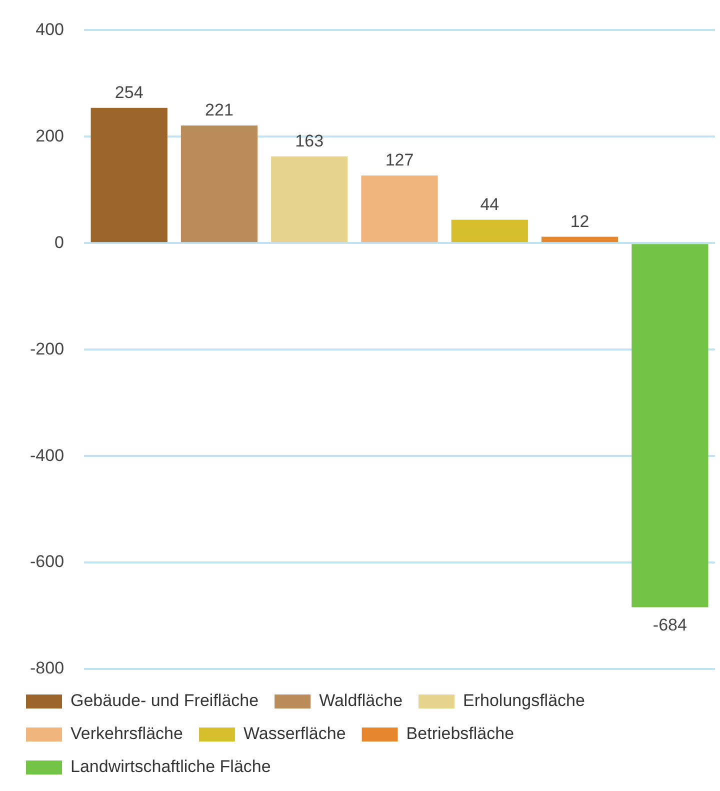  What do you see at coordinates (47, 562) in the screenshot?
I see `y-tick-label: -600` at bounding box center [47, 562].